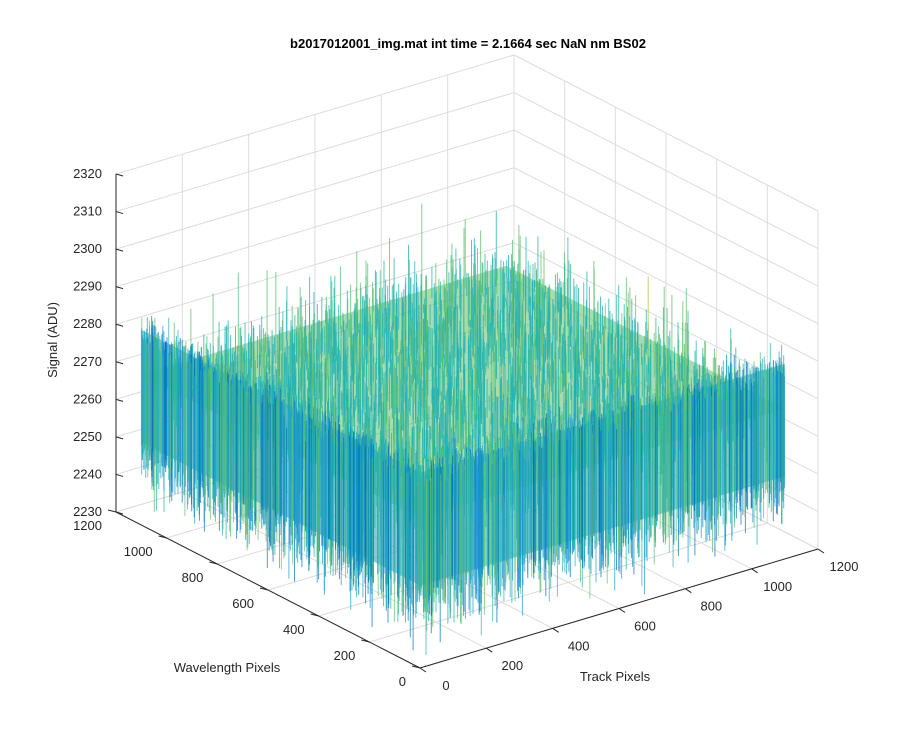 The width and height of the screenshot is (900, 750). I want to click on x-tick-label: 600, so click(645, 626).